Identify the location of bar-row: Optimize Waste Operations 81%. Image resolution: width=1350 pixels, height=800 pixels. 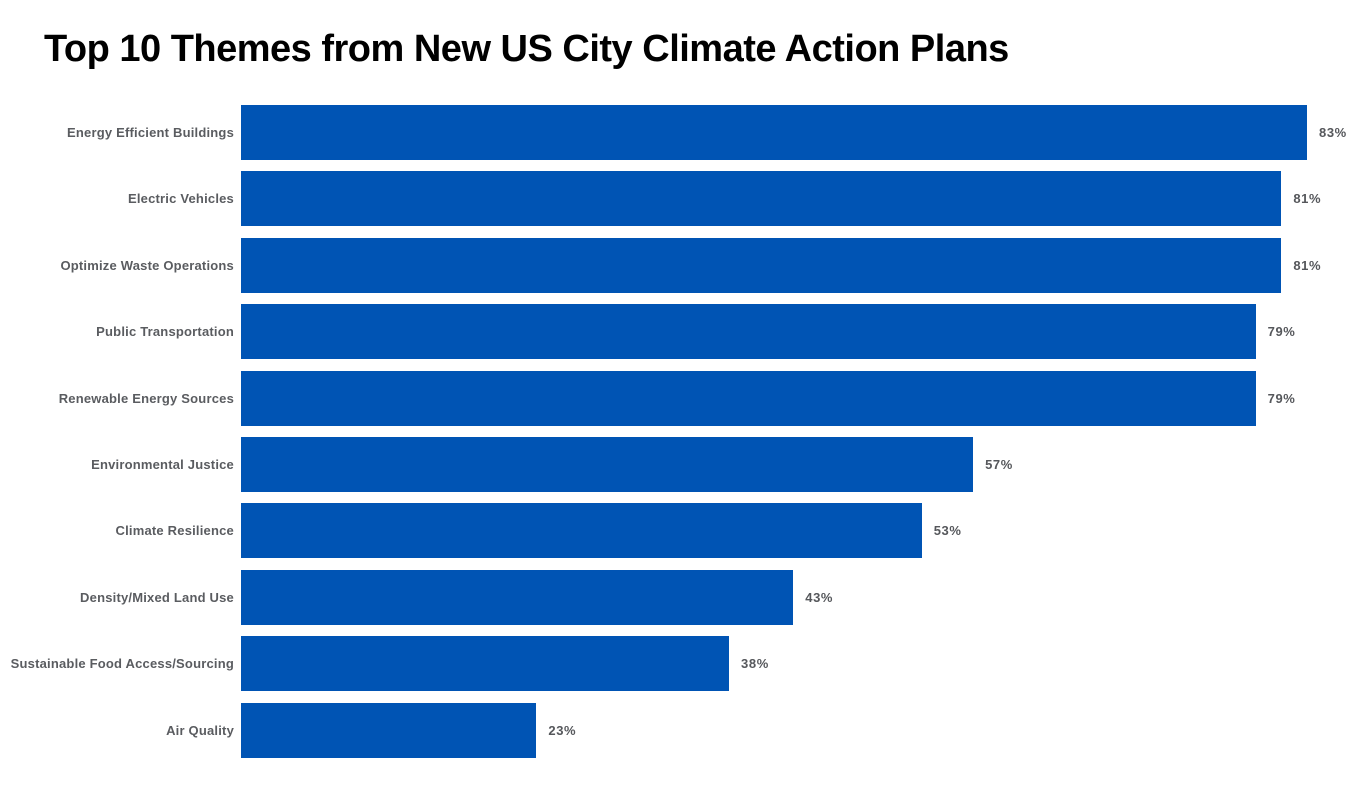
(675, 265).